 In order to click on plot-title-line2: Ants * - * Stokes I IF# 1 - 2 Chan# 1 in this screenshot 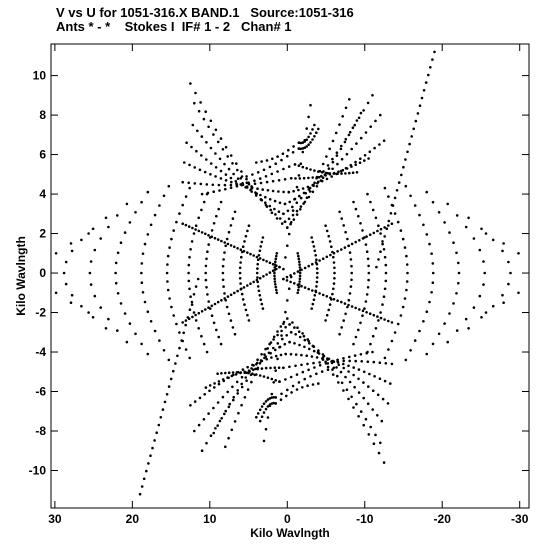, I will do `click(174, 26)`.